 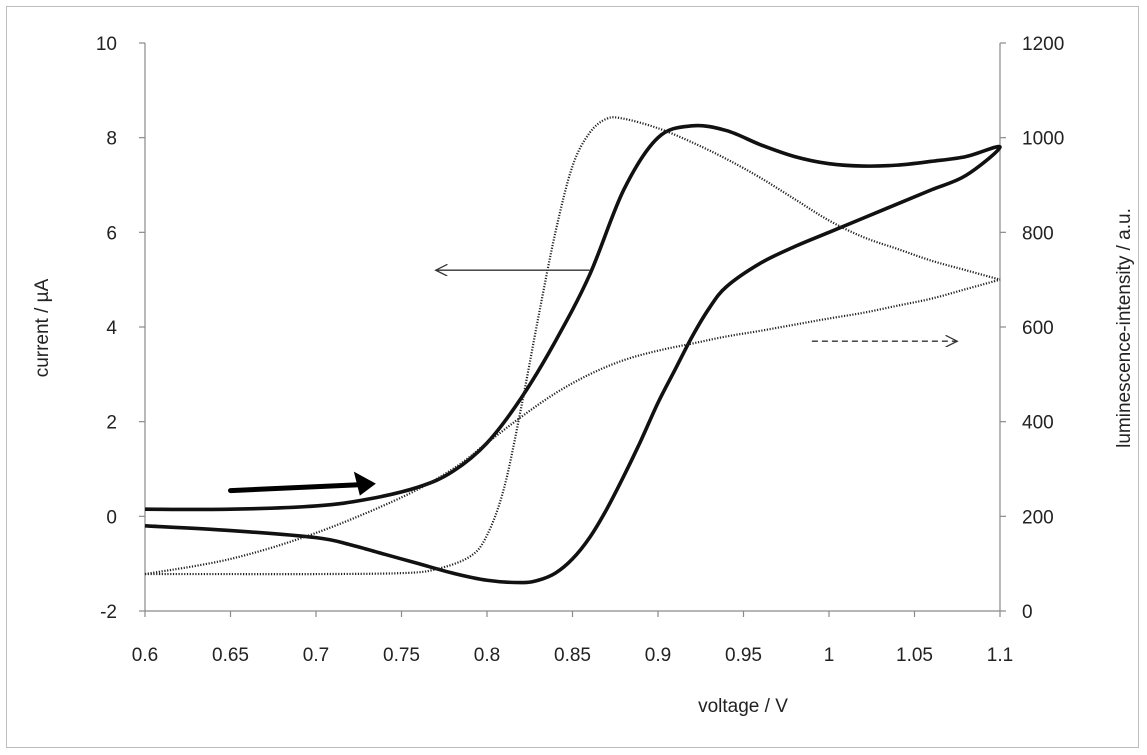 I want to click on x-tick-label: 1.05, so click(x=914, y=655).